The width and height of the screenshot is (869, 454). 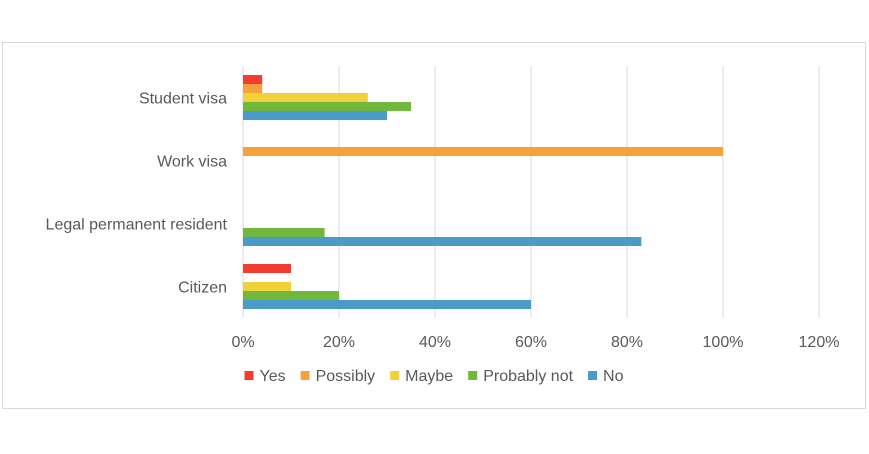 I want to click on category-label: Student visa, so click(x=183, y=99).